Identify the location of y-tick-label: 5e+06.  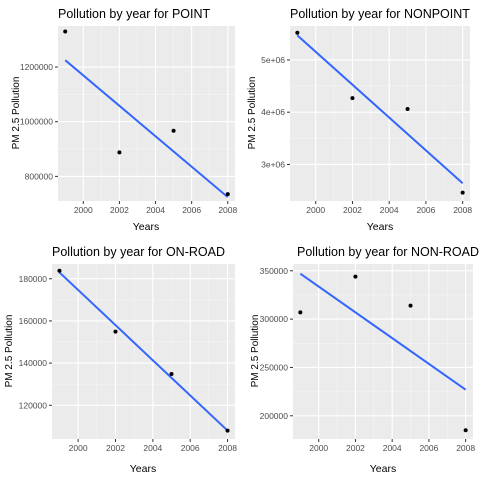
(273, 60).